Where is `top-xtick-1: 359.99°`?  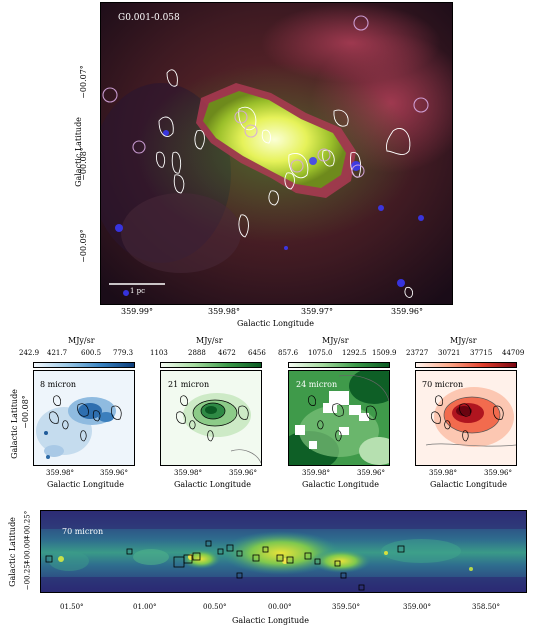
top-xtick-1: 359.99° is located at coordinates (137, 311).